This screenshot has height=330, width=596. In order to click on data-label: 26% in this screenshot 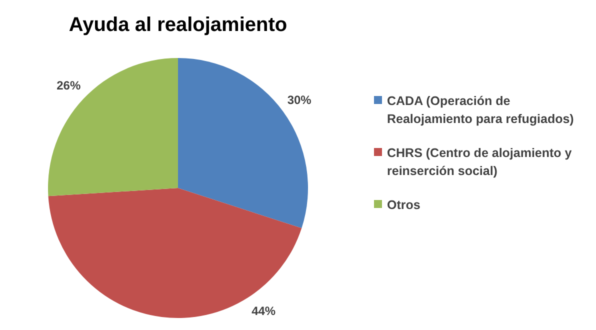, I will do `click(68, 85)`.